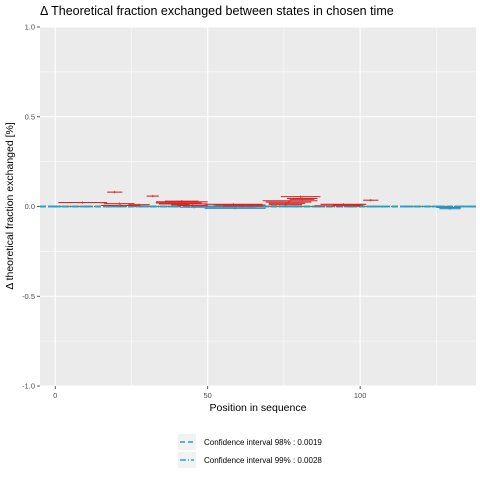 Image resolution: width=480 pixels, height=485 pixels. I want to click on y-axis-label: Δ theoretical fraction exchanged [%], so click(10, 206).